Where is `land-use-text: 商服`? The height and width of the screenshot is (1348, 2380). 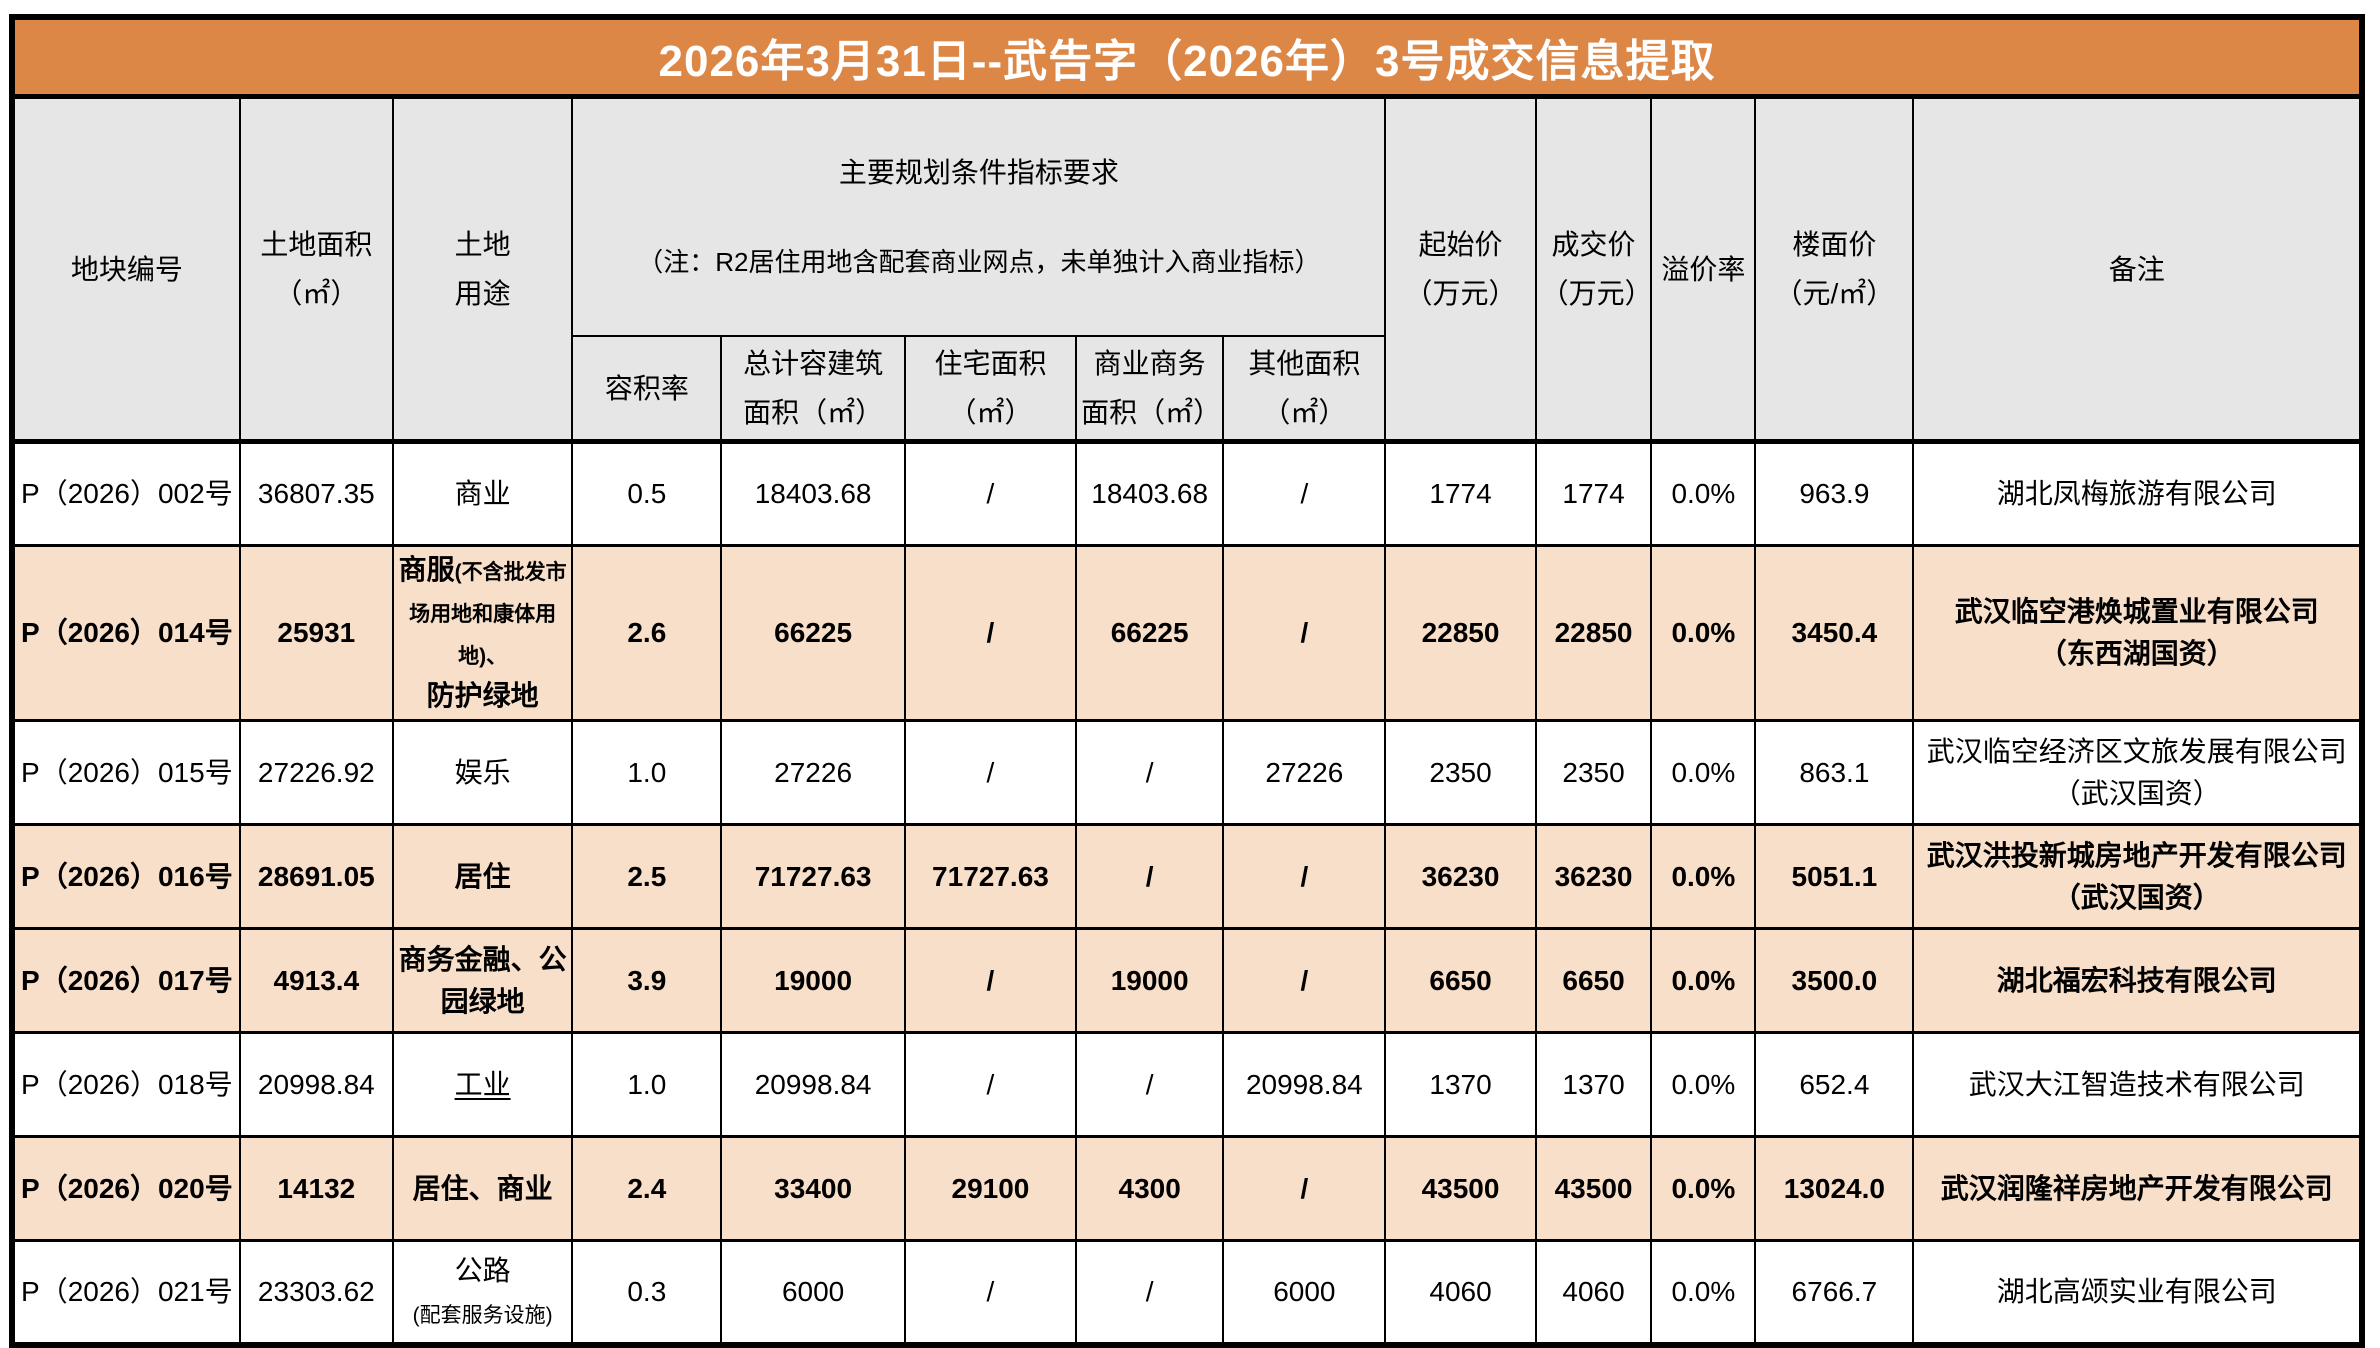
land-use-text: 商服 is located at coordinates (426, 569).